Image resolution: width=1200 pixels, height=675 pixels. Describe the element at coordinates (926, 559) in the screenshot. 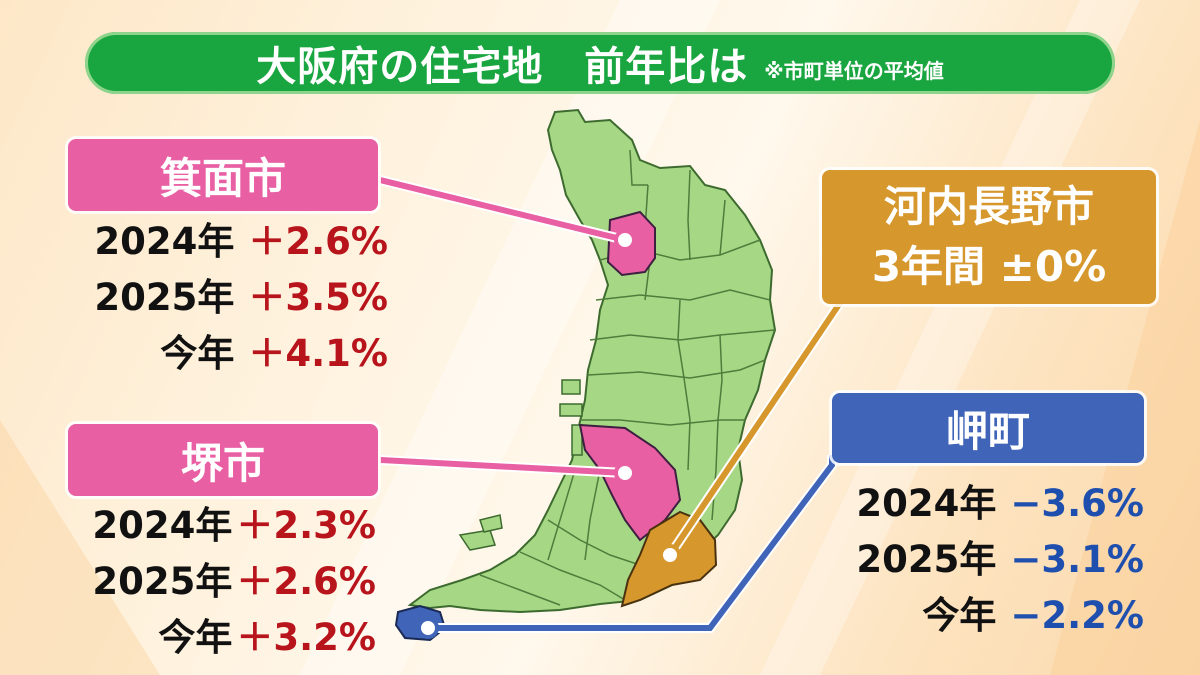

I see `misaki-year-2025: 2025年` at that location.